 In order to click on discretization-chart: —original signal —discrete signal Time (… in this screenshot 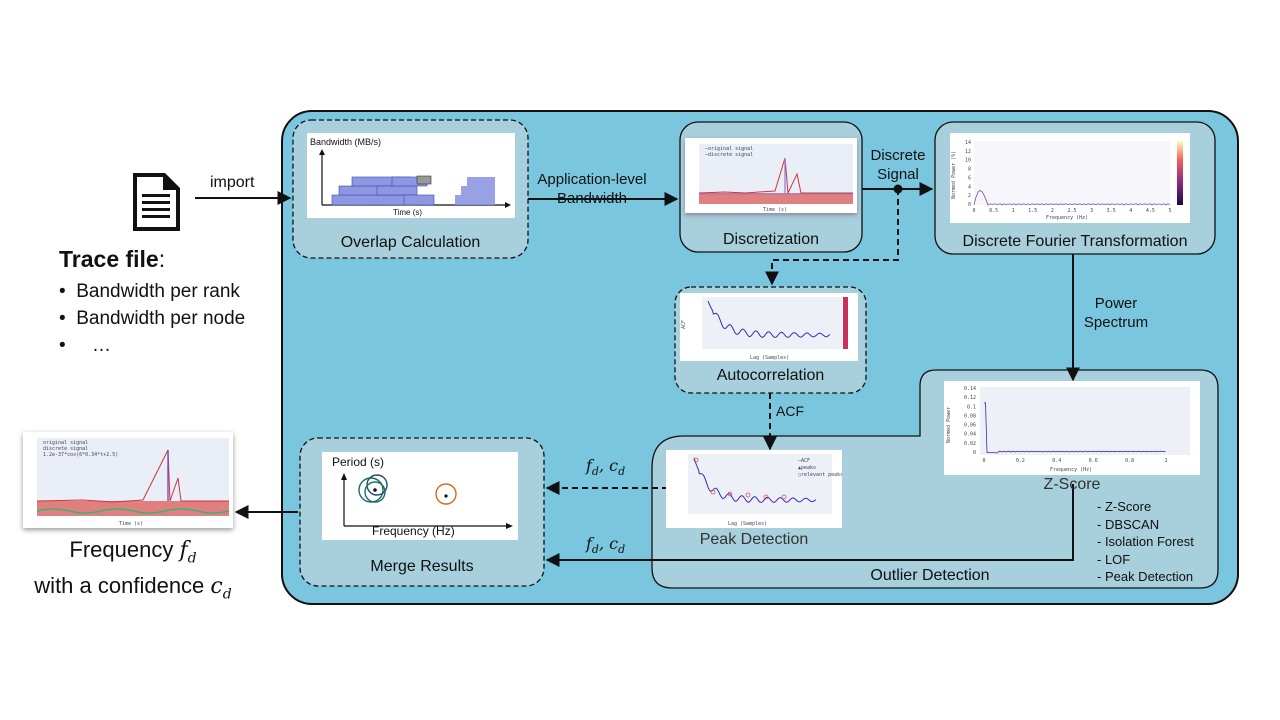, I will do `click(771, 175)`.